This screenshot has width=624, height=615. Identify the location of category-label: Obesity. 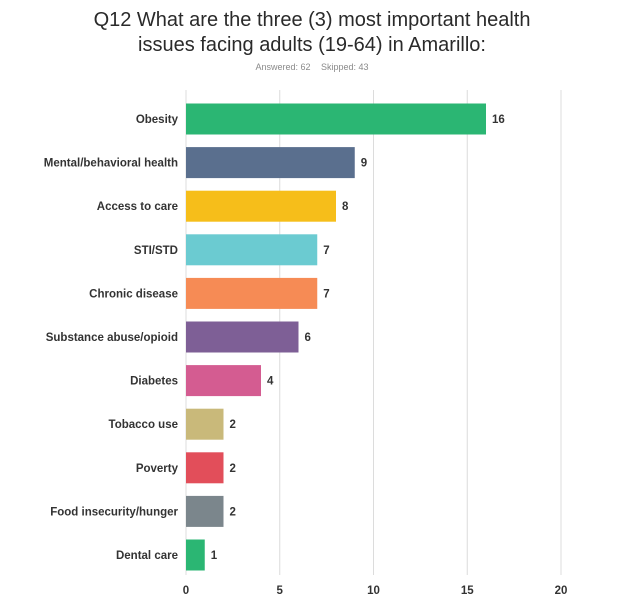
(157, 120).